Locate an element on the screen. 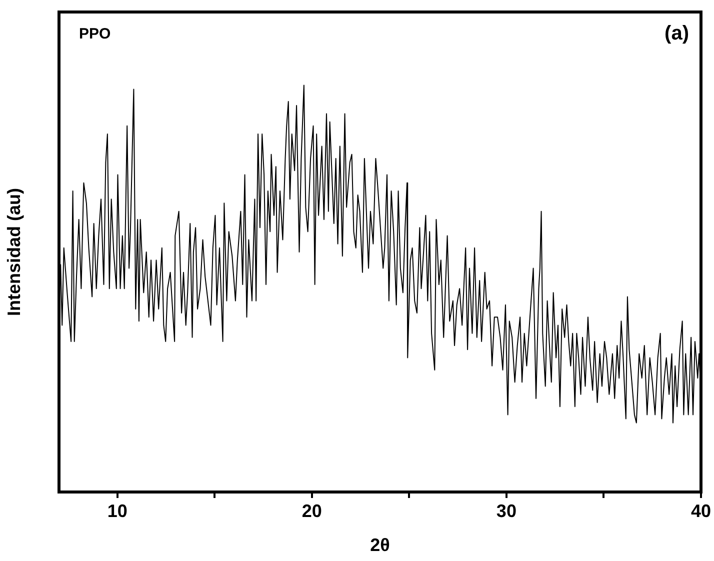 This screenshot has width=714, height=561. text: PPO is located at coordinates (95, 34).